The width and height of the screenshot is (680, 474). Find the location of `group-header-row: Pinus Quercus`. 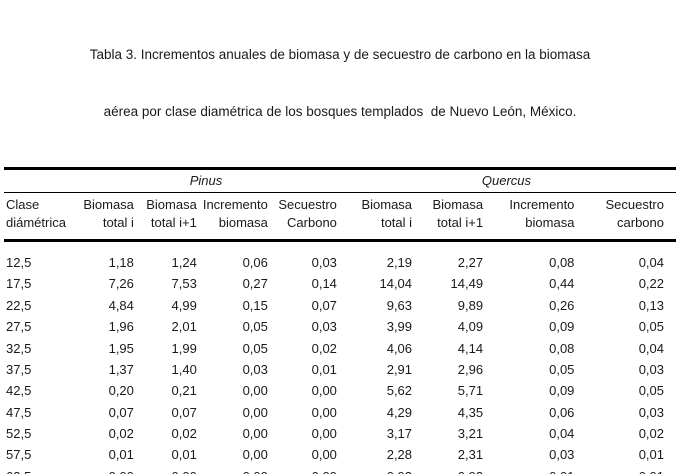

group-header-row: Pinus Quercus is located at coordinates (340, 180).